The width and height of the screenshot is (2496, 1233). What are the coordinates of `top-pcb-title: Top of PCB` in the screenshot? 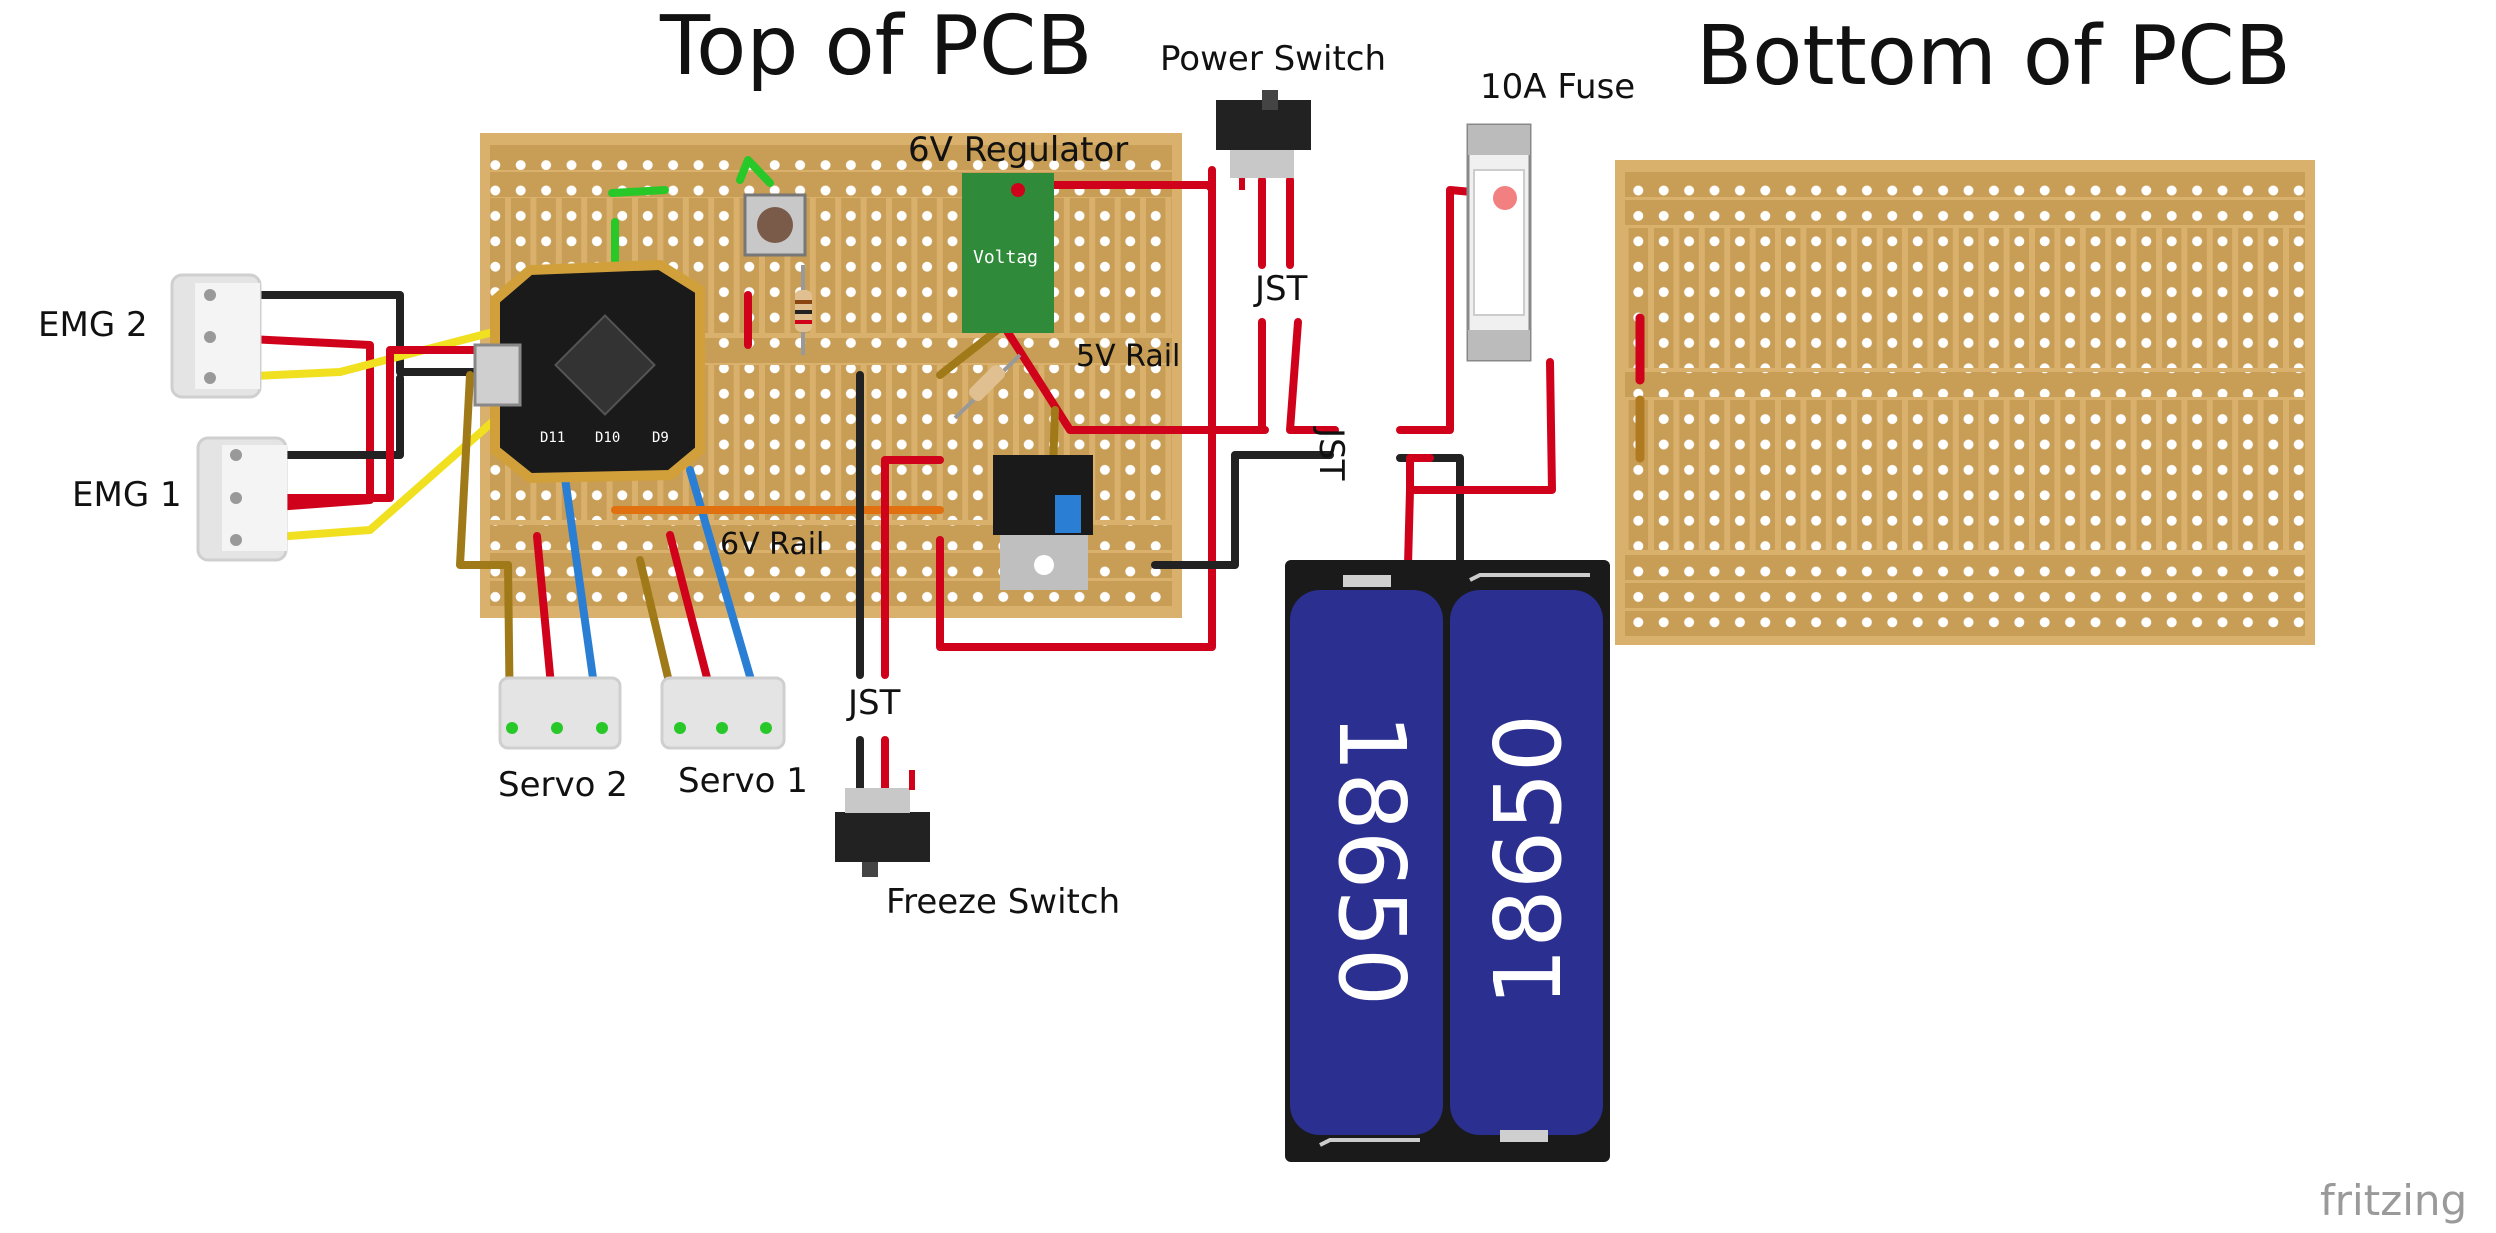 It's located at (876, 47).